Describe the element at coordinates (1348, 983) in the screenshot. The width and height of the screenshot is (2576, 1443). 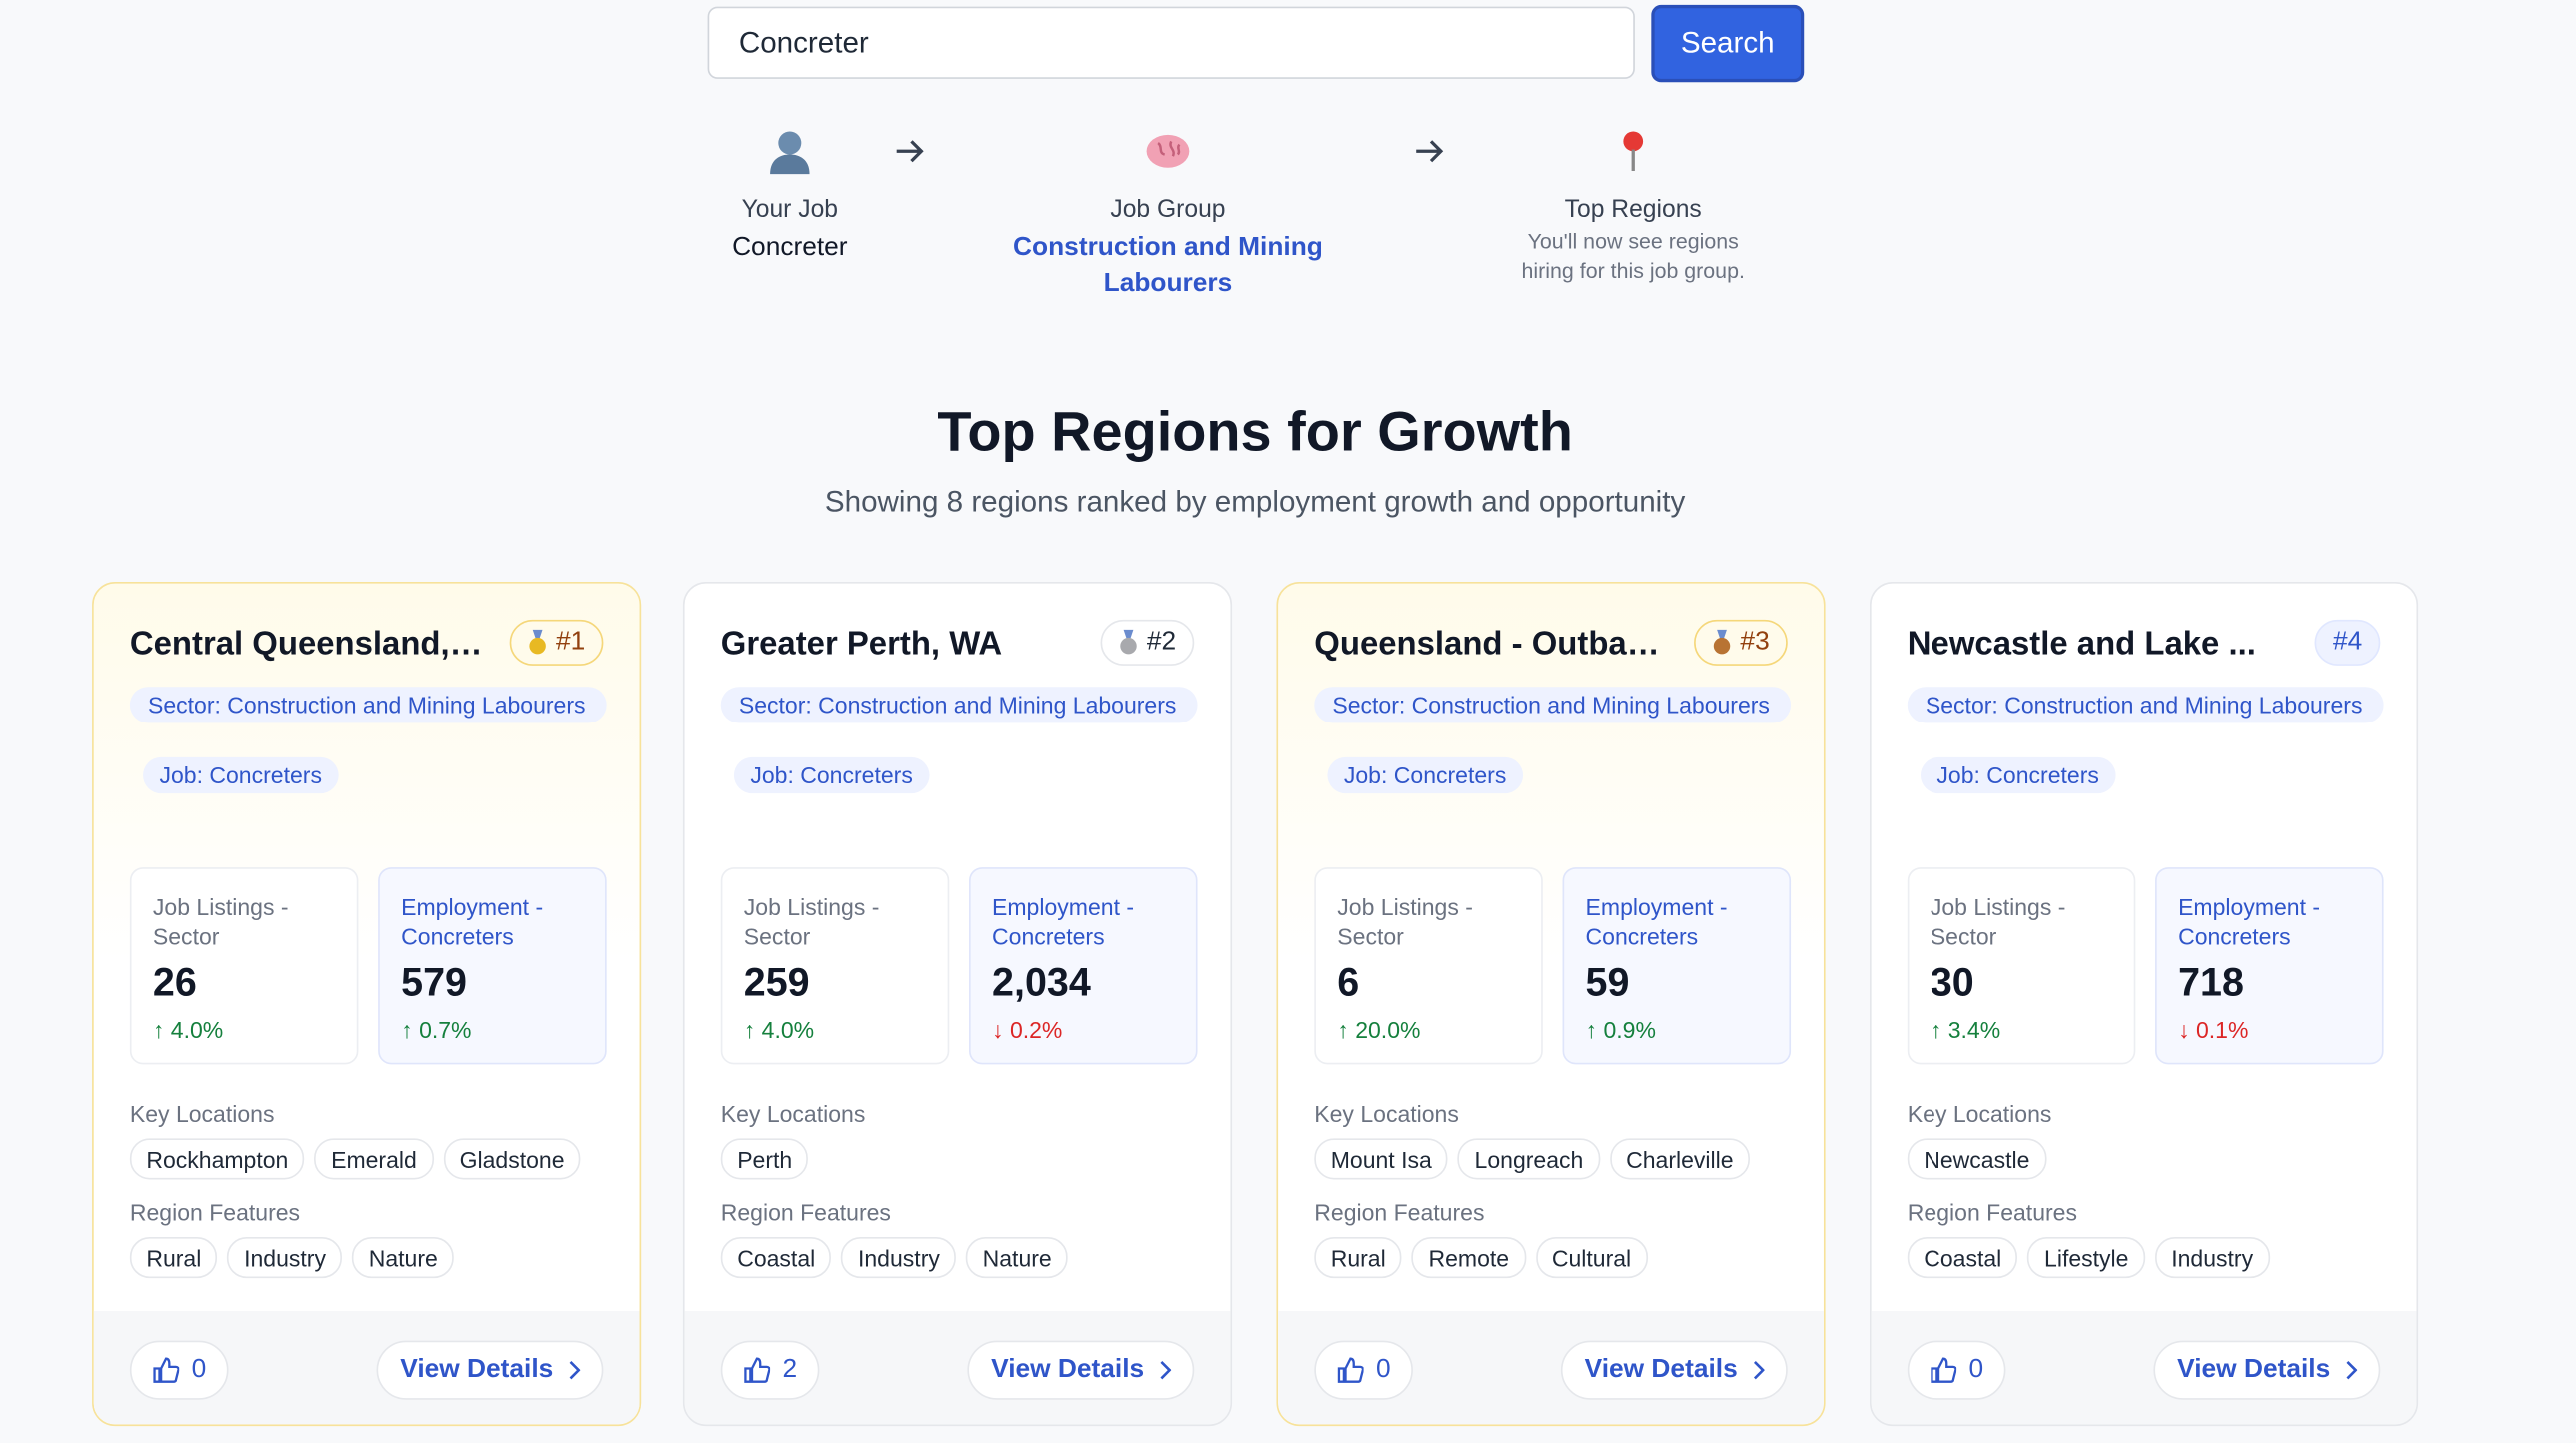
I see `stat-value: 6` at that location.